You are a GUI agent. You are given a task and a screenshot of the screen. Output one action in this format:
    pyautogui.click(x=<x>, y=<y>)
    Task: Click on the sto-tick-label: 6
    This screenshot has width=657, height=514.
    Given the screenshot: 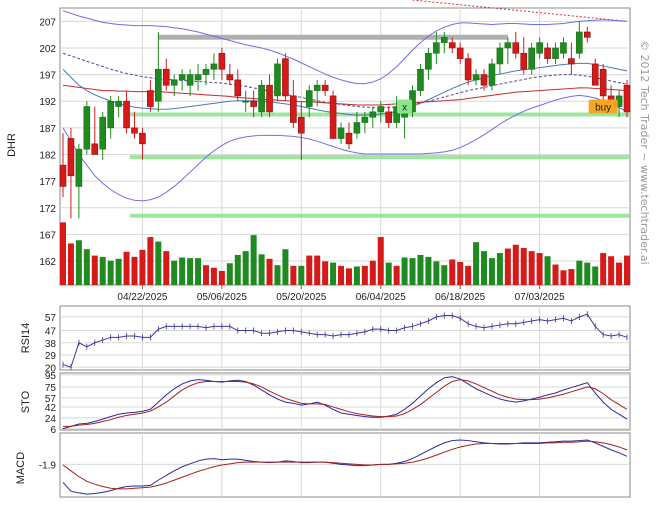 What is the action you would take?
    pyautogui.click(x=53, y=430)
    